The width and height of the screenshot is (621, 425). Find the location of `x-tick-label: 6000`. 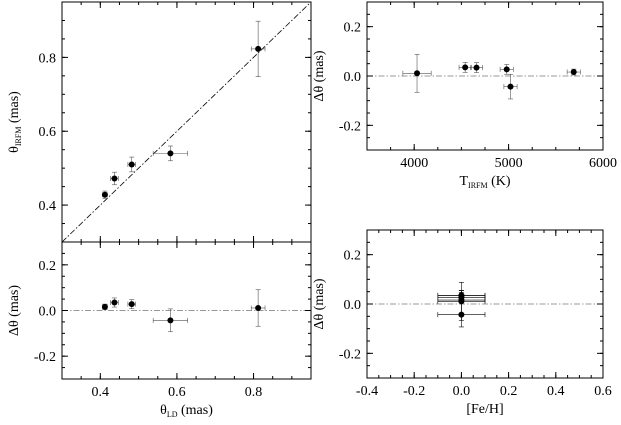

x-tick-label: 6000 is located at coordinates (603, 163).